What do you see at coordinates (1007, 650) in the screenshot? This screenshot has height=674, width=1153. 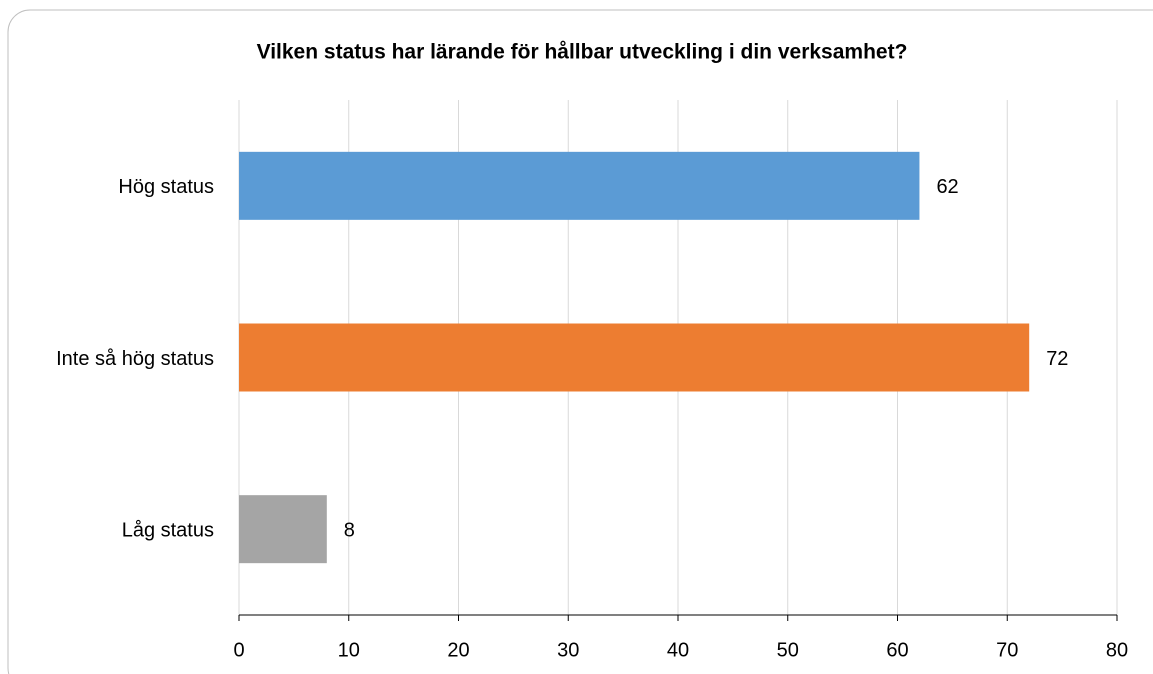 I see `x-tick-label: 70` at bounding box center [1007, 650].